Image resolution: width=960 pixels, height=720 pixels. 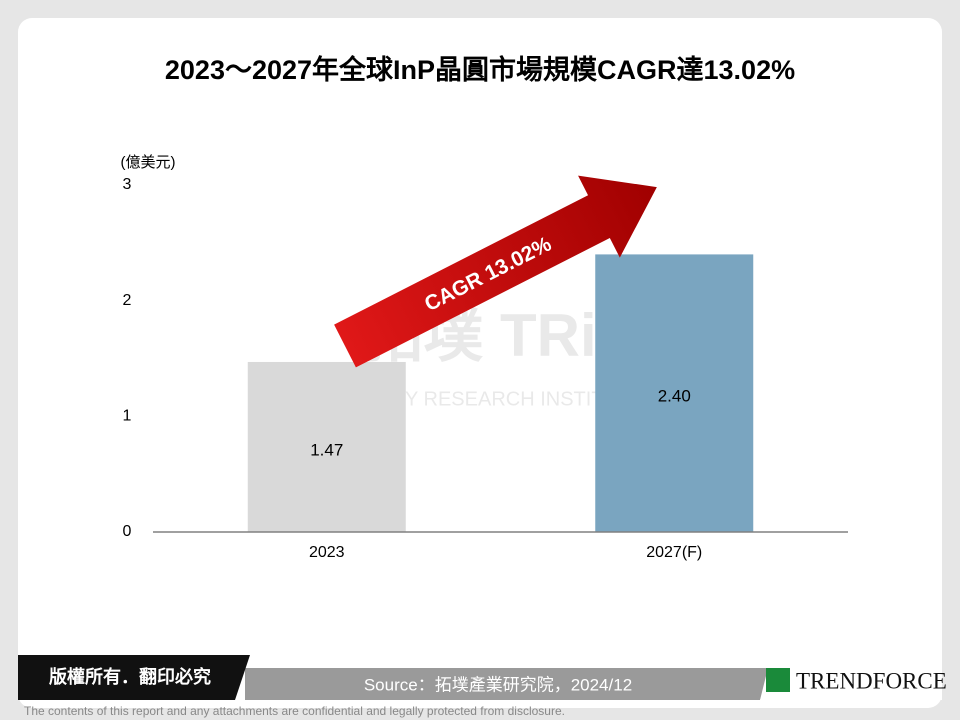 I want to click on source: Source：拓墣產業研究院，2024/12, so click(x=498, y=684).